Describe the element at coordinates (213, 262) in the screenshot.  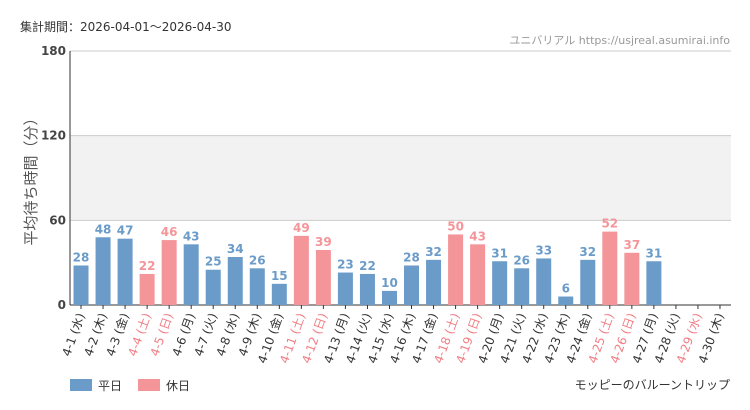
I see `value-label: 25` at that location.